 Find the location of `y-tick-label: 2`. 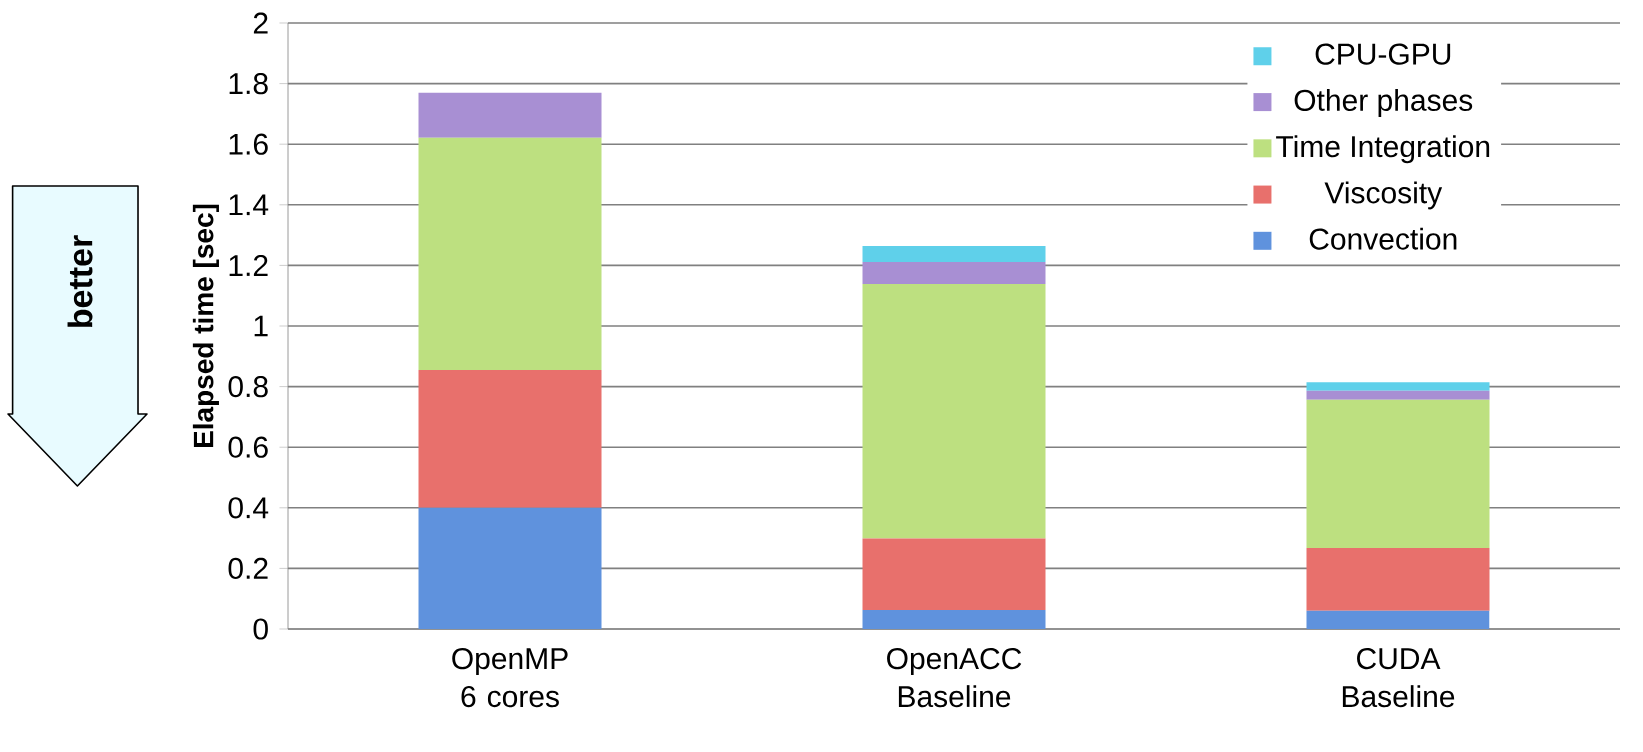

y-tick-label: 2 is located at coordinates (260, 23).